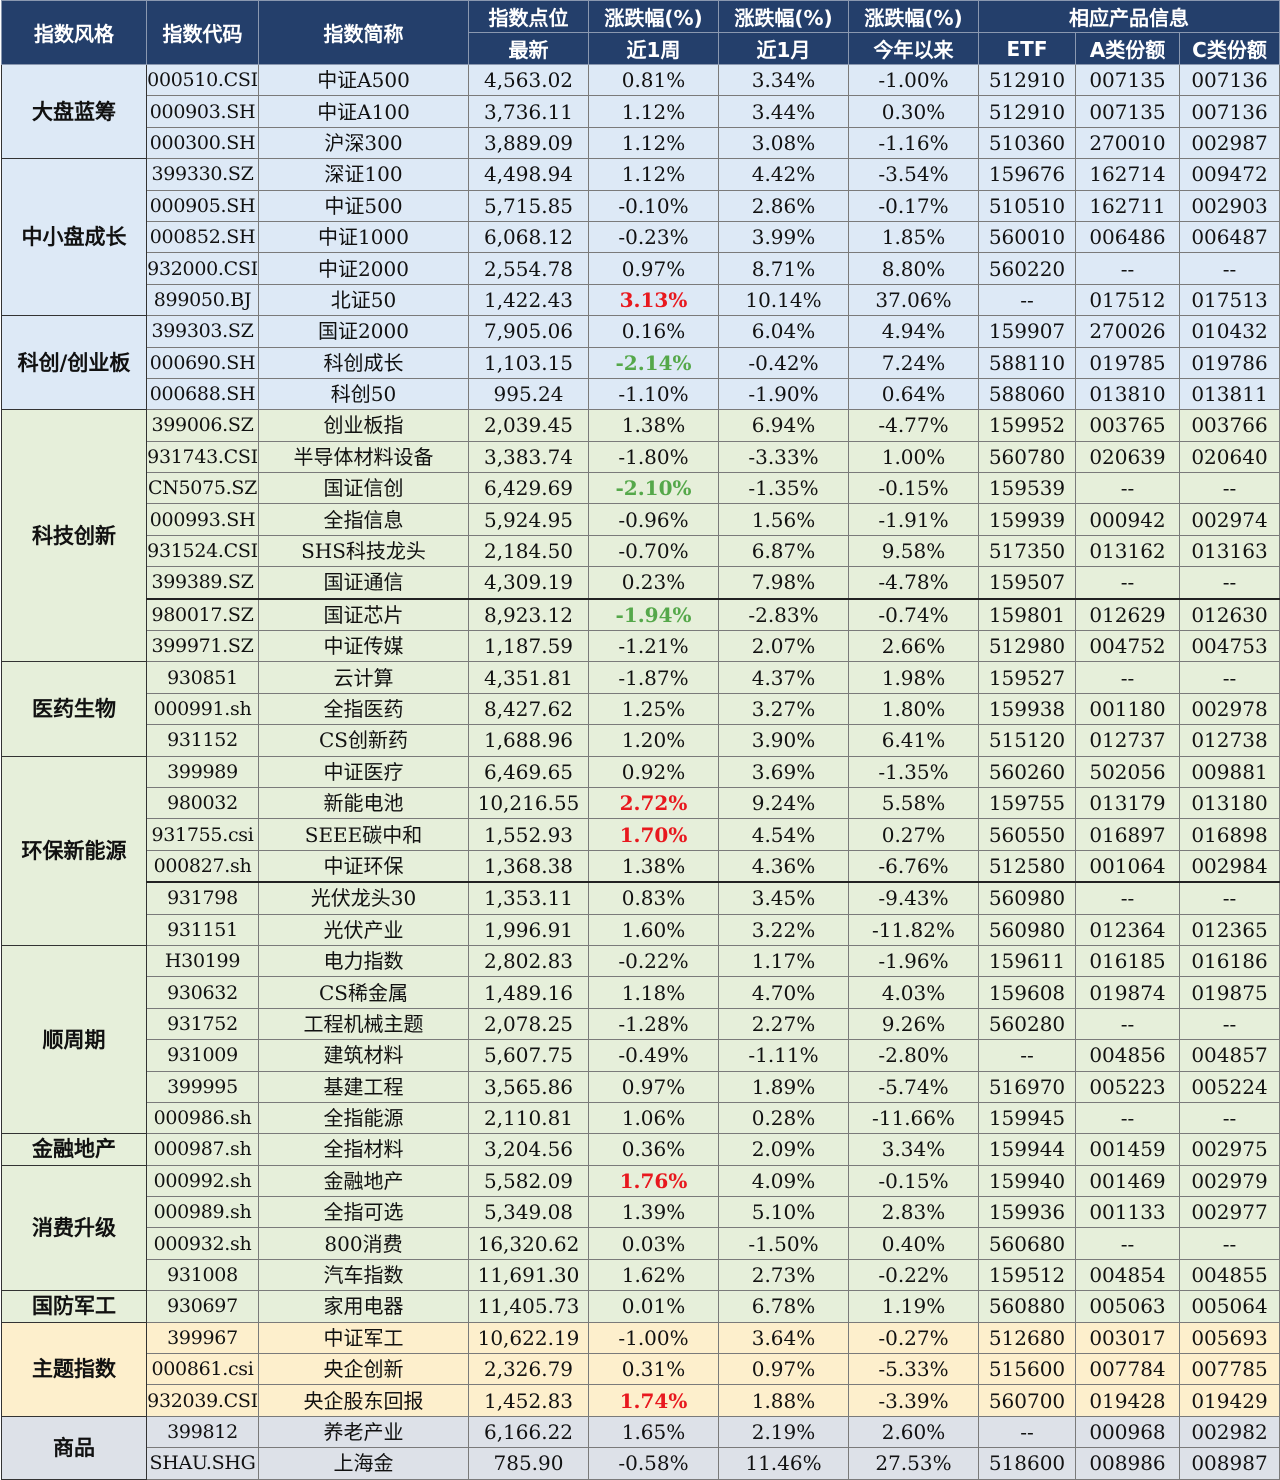  What do you see at coordinates (913, 709) in the screenshot?
I see `change-ytd-cell: 1.80%` at bounding box center [913, 709].